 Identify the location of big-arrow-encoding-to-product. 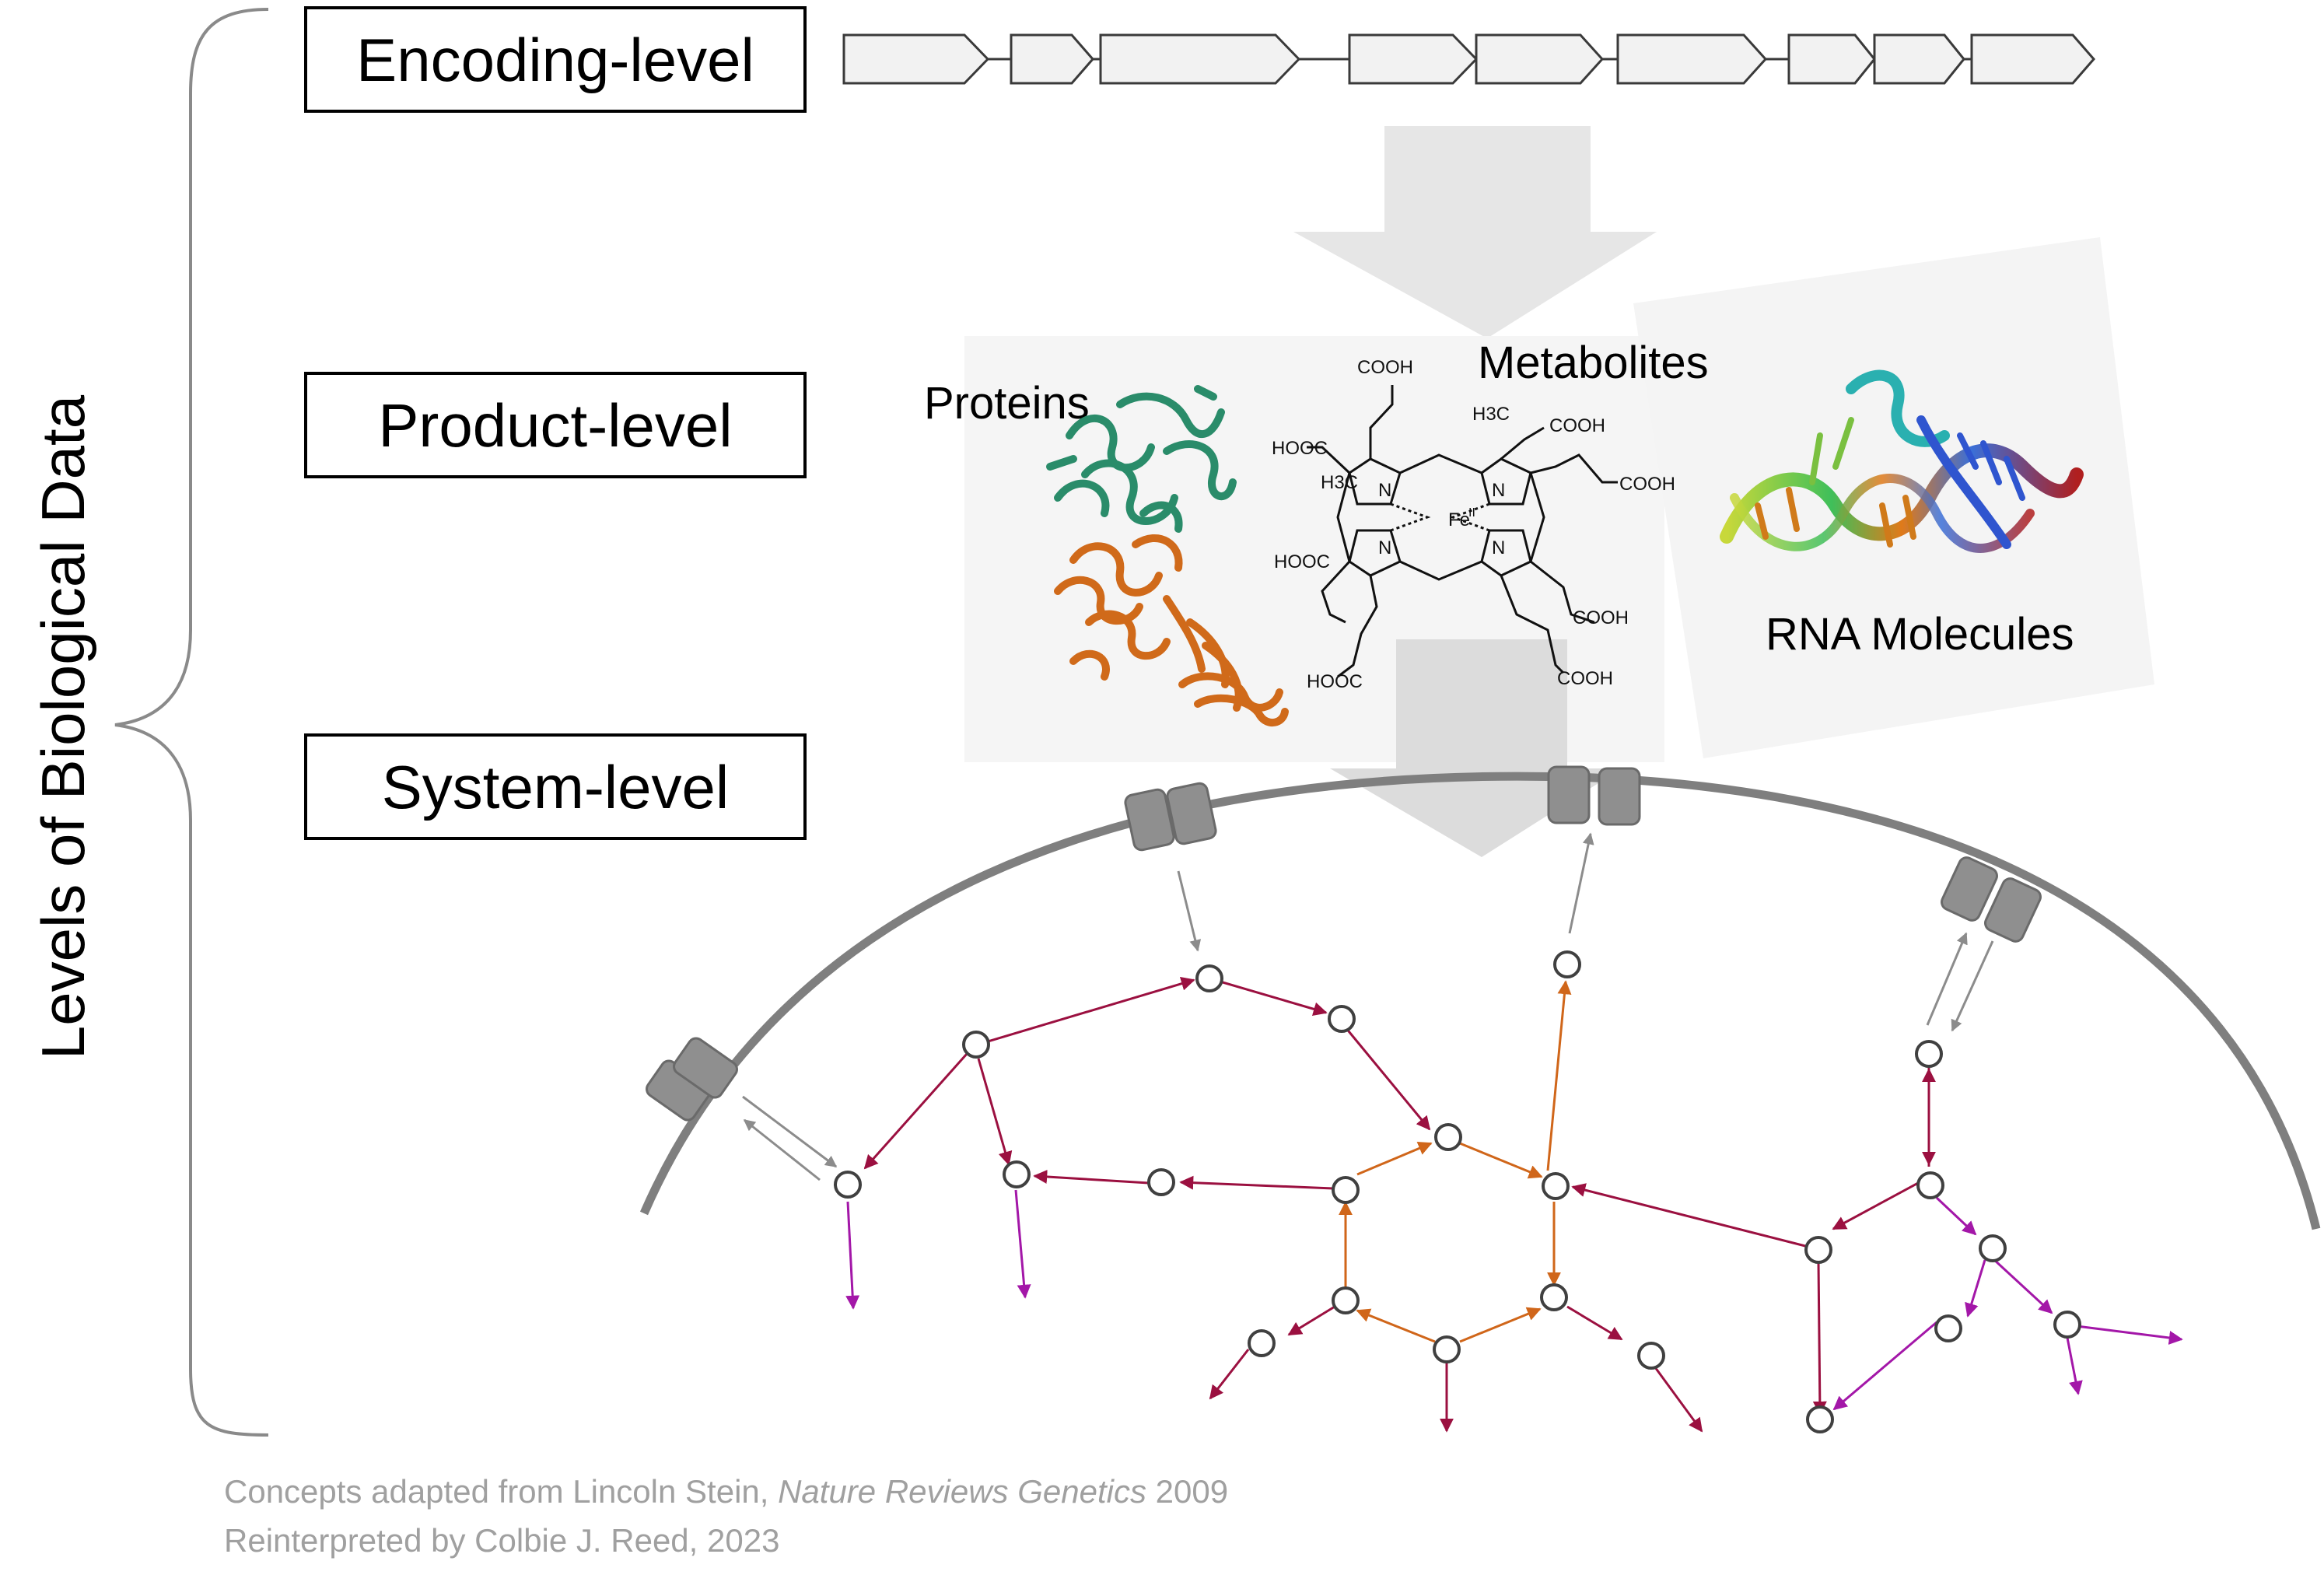
(1475, 232).